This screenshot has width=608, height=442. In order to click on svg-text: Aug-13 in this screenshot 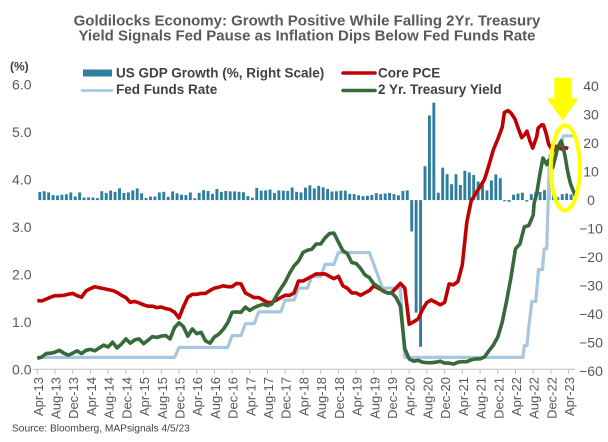, I will do `click(56, 398)`.